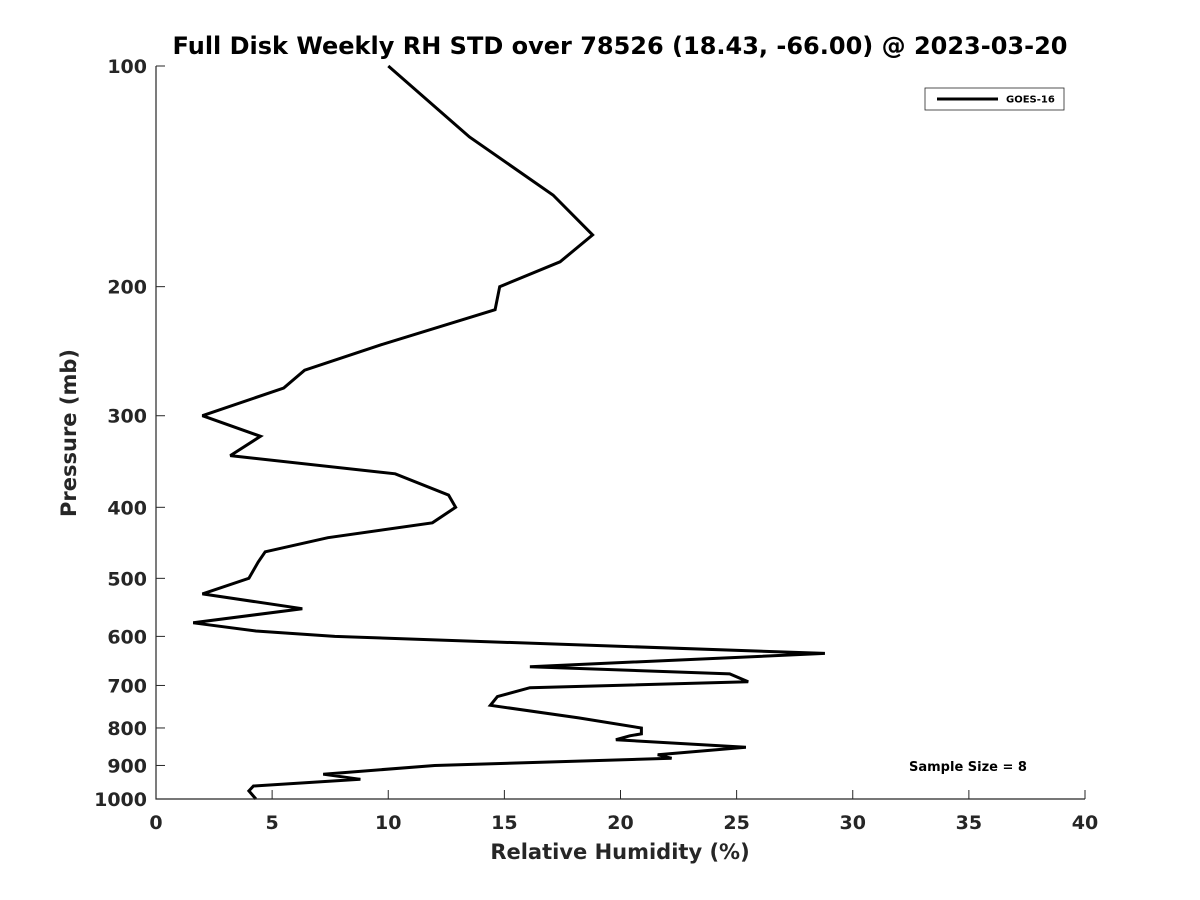  I want to click on x-axis-ticks: 0 5 10 15 20 25 30 35 40, so click(623, 812).